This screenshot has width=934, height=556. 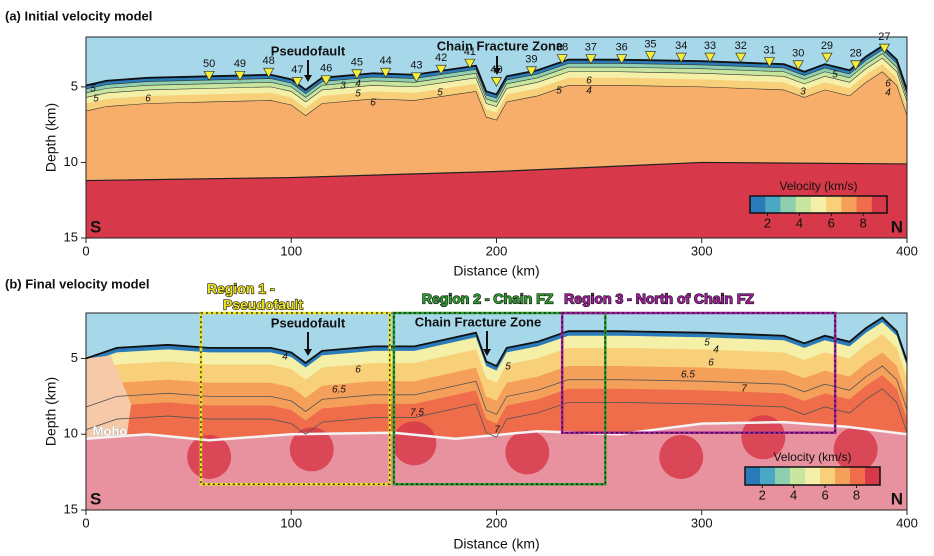 I want to click on region-label: Pseudofault, so click(x=263, y=305).